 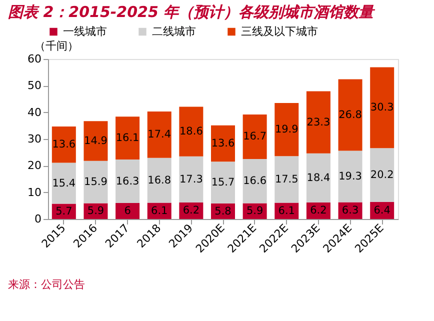 I want to click on data-label: 30.3, so click(x=382, y=108).